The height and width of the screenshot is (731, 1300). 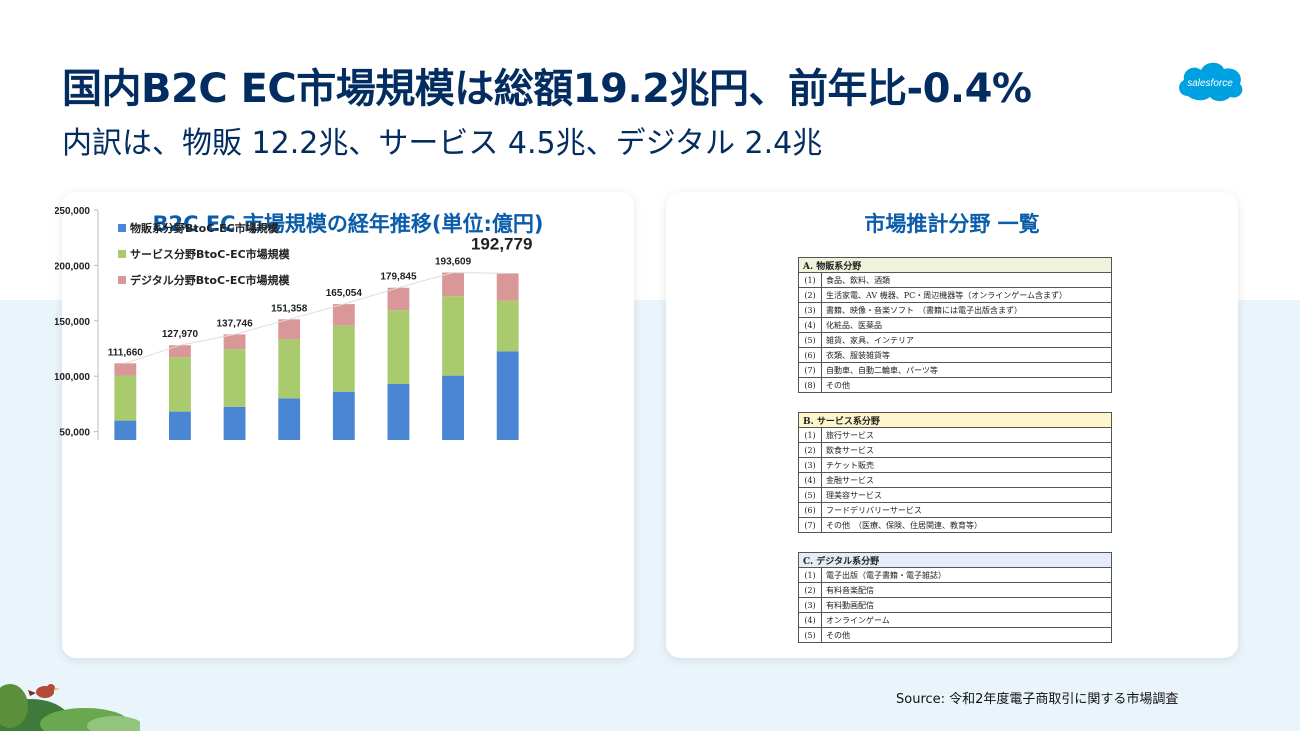 I want to click on y-tick-label: 50,000, so click(x=74, y=433).